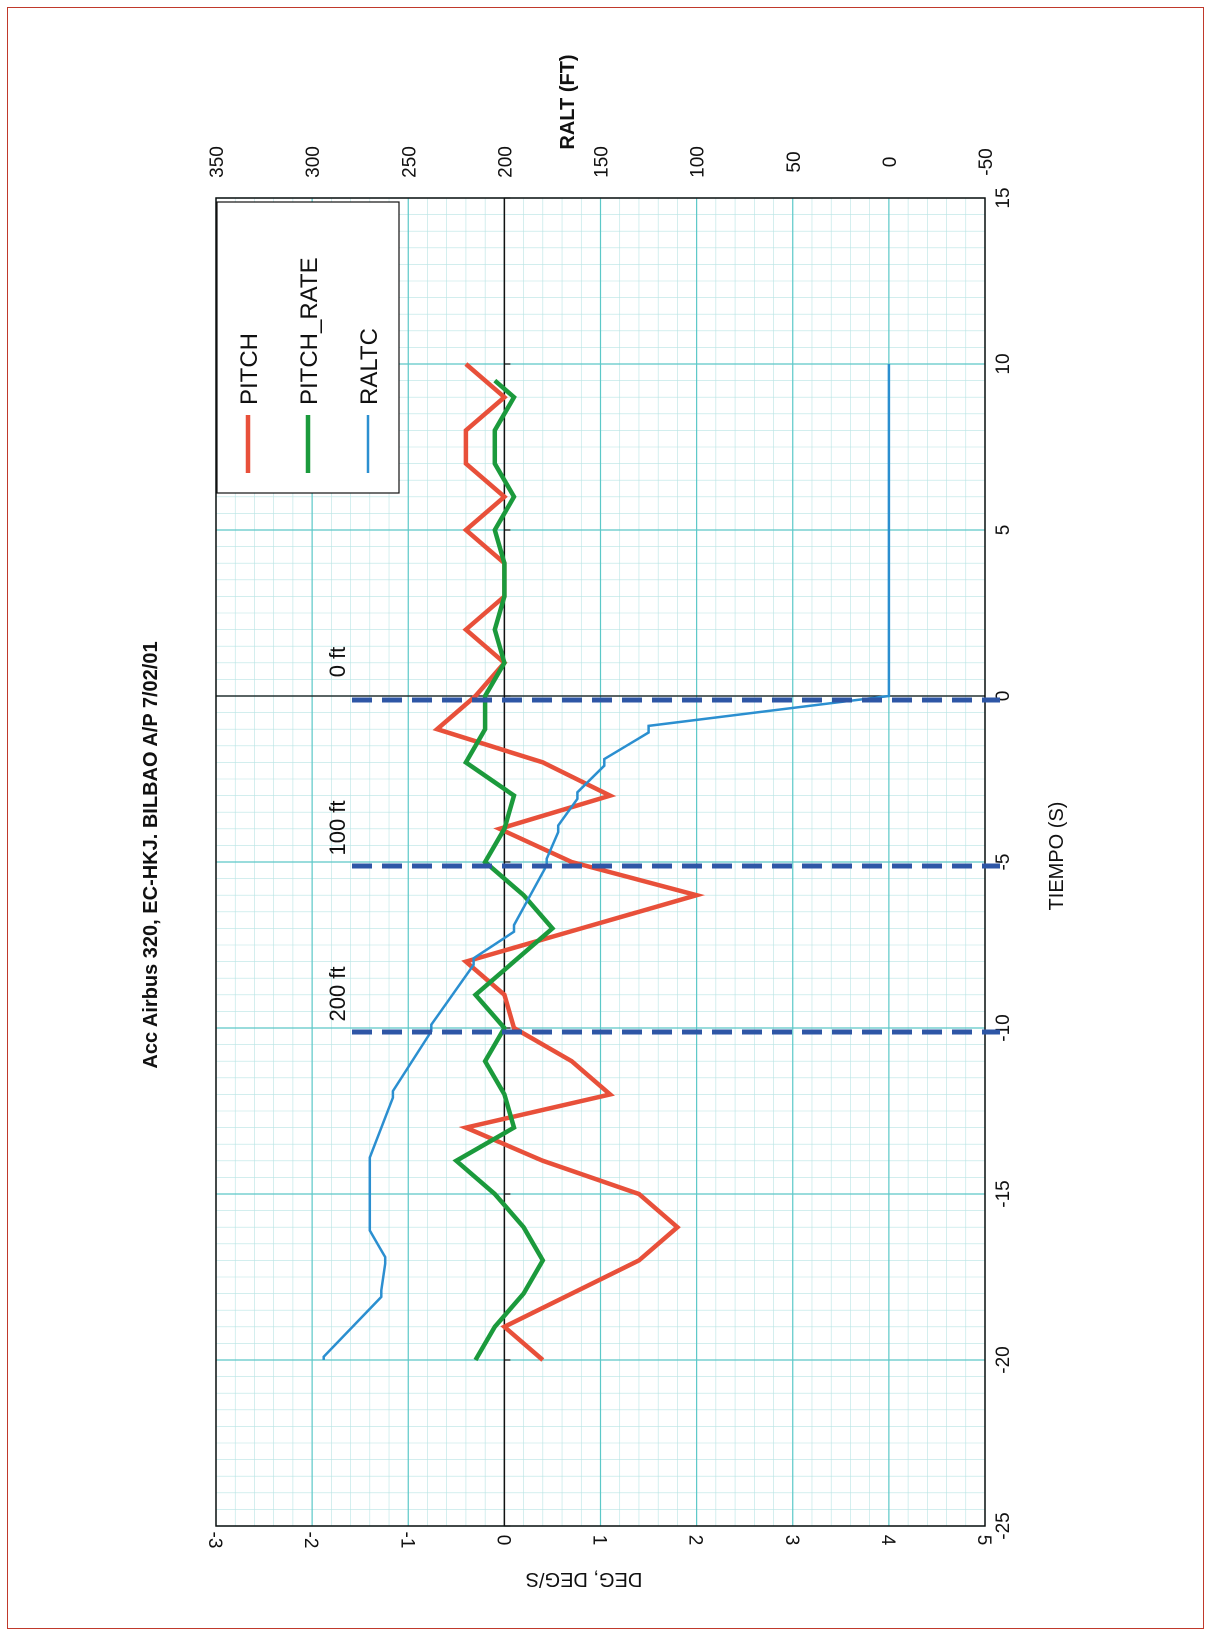 The width and height of the screenshot is (1213, 1638). I want to click on y2-tick-label: 100, so click(698, 162).